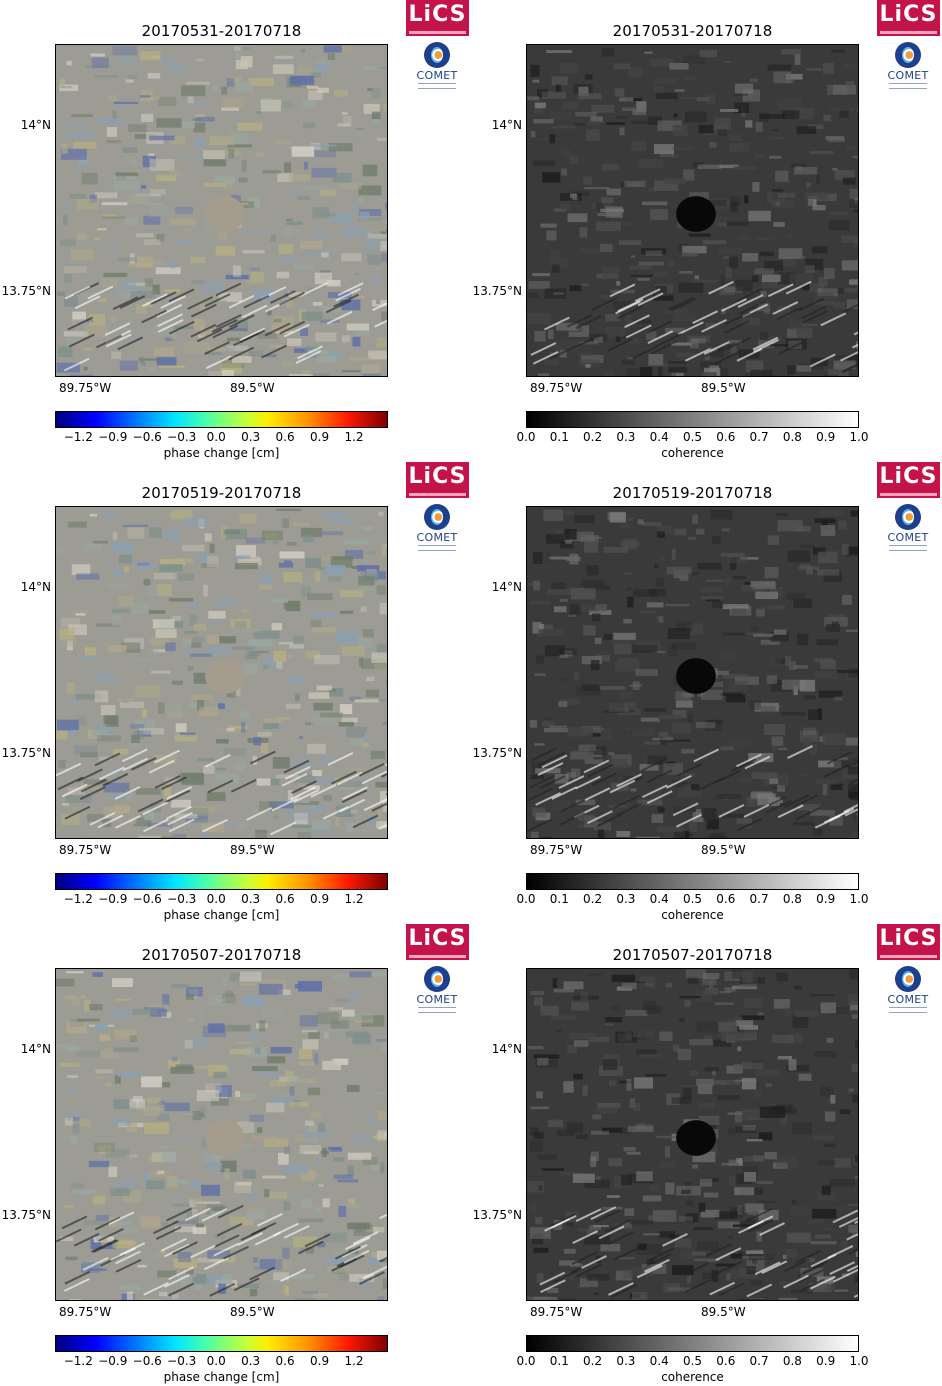 This screenshot has height=1386, width=942. Describe the element at coordinates (354, 1361) in the screenshot. I see `colorbar-tick-label: 1.2` at that location.